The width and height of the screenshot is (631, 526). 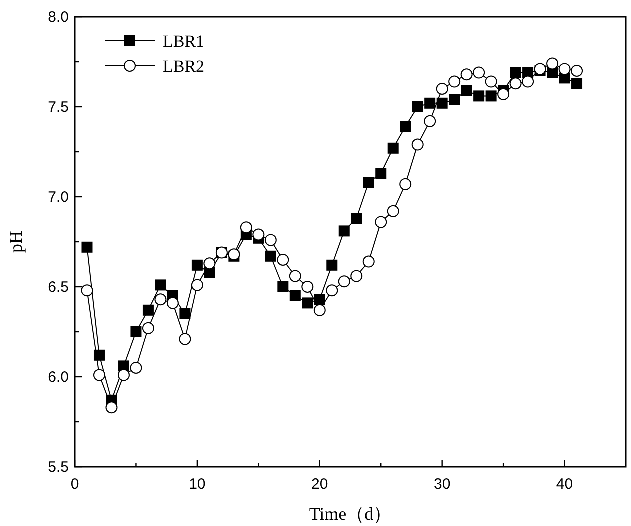 What do you see at coordinates (320, 484) in the screenshot?
I see `x-tick-label: 20` at bounding box center [320, 484].